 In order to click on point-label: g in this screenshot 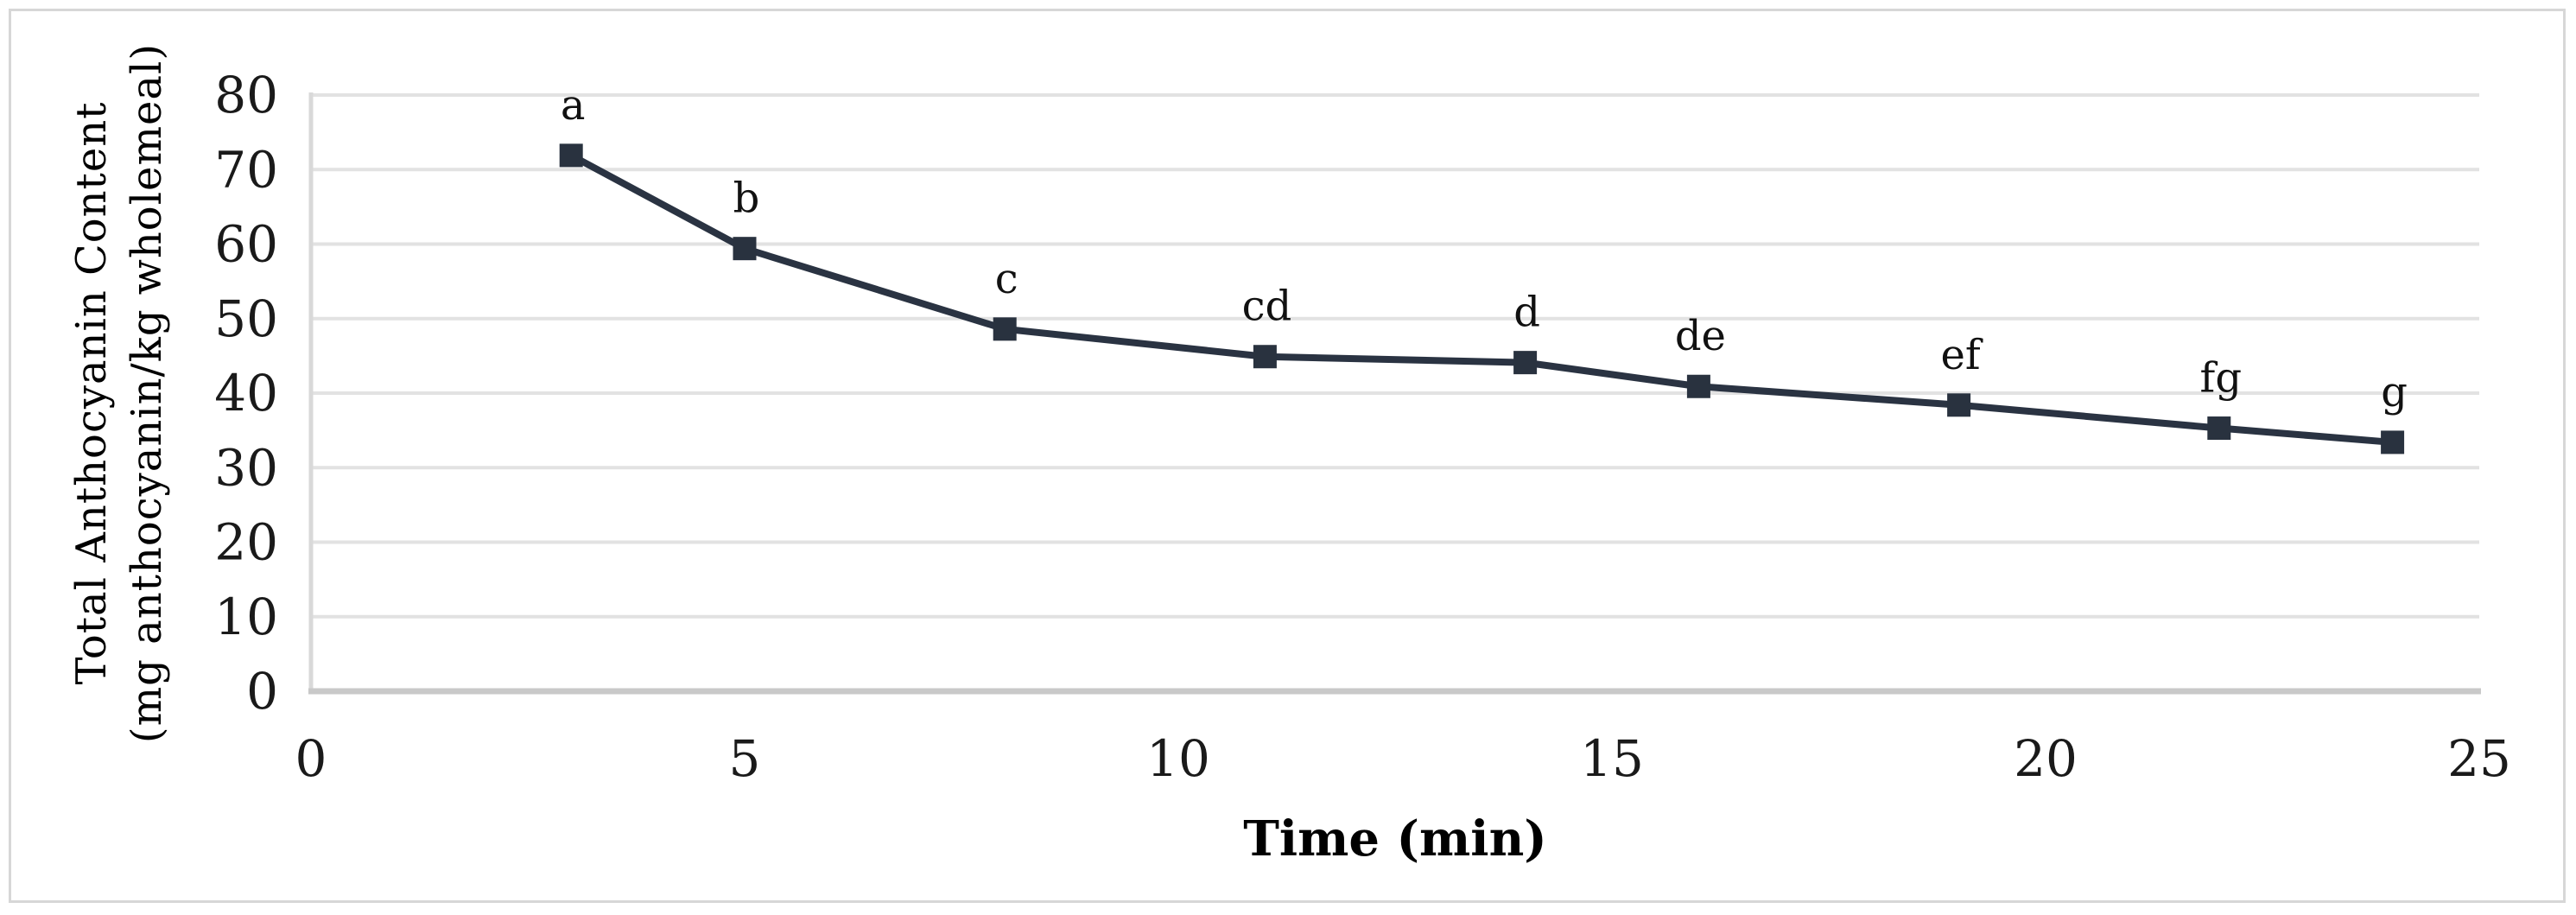, I will do `click(2394, 392)`.